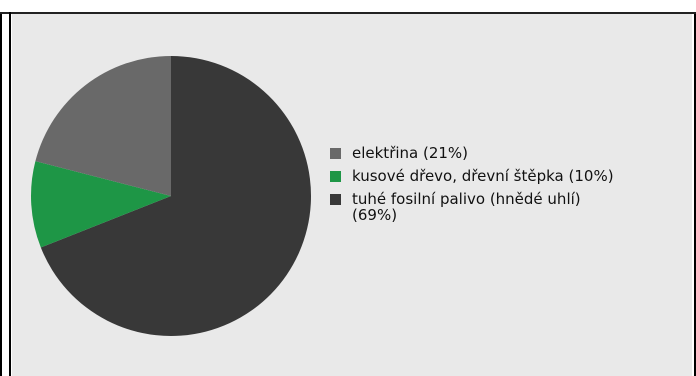 The image size is (696, 376). Describe the element at coordinates (466, 207) in the screenshot. I see `legend-label: tuhé fosilní palivo (hnědé uhlí) (69%)` at that location.